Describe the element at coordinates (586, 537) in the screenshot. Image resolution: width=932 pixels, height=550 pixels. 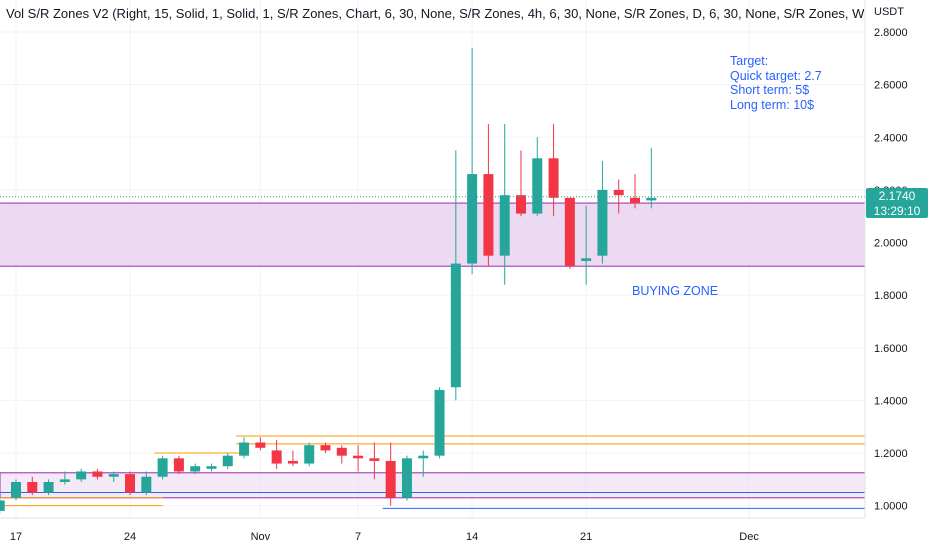
I see `x-tick-label: 21` at that location.